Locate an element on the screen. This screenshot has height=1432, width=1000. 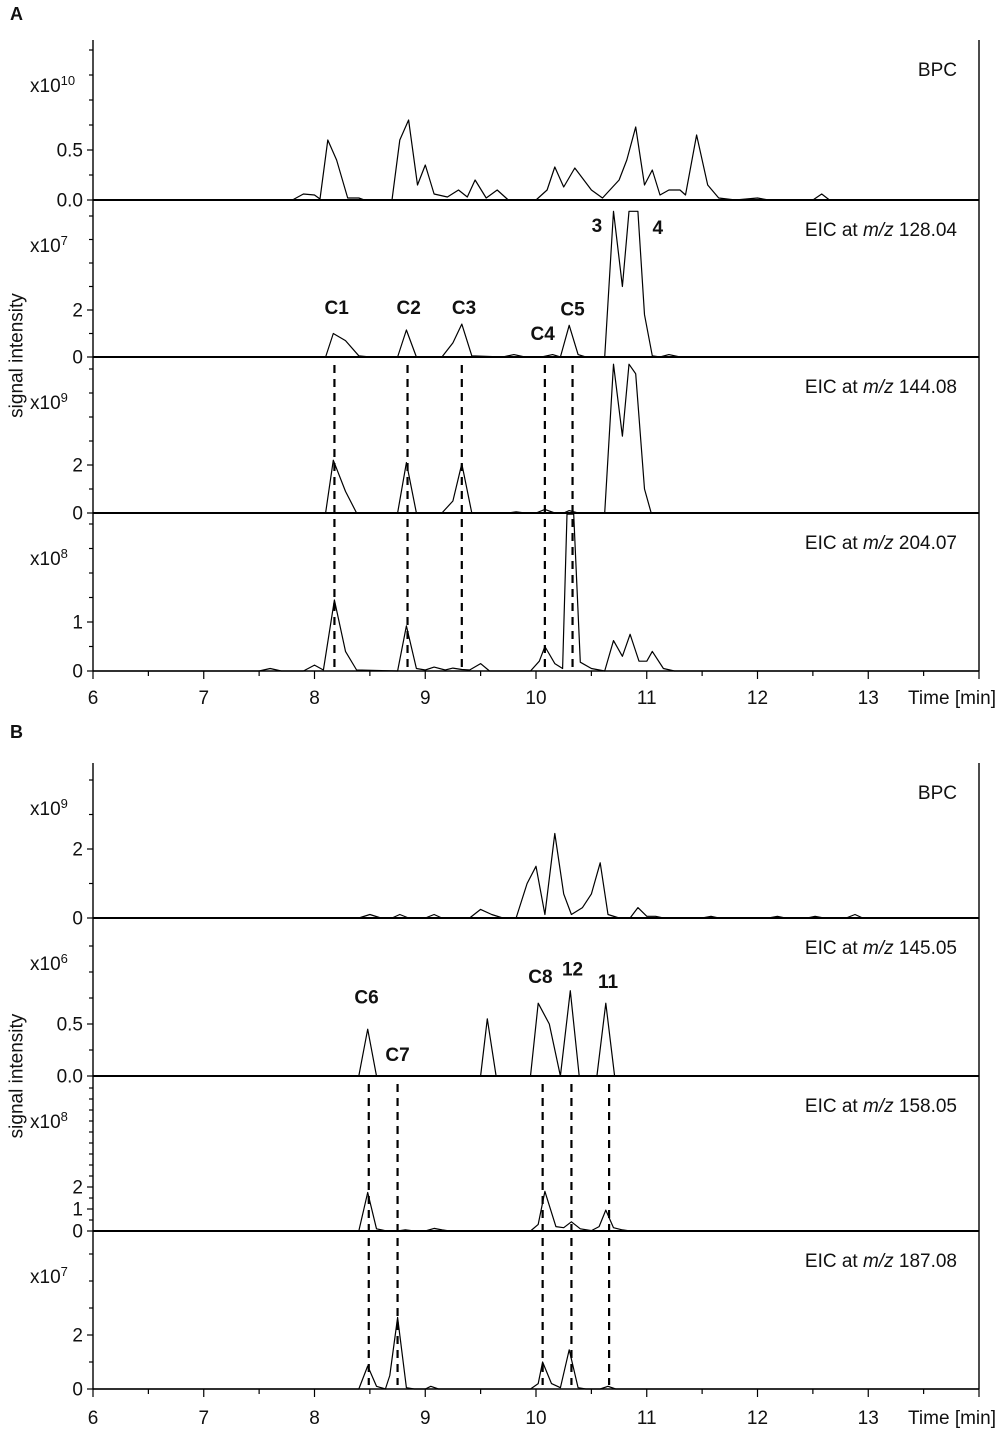
subplot-1: 0.0 0.5 x1010 BPC is located at coordinates (504, 130).